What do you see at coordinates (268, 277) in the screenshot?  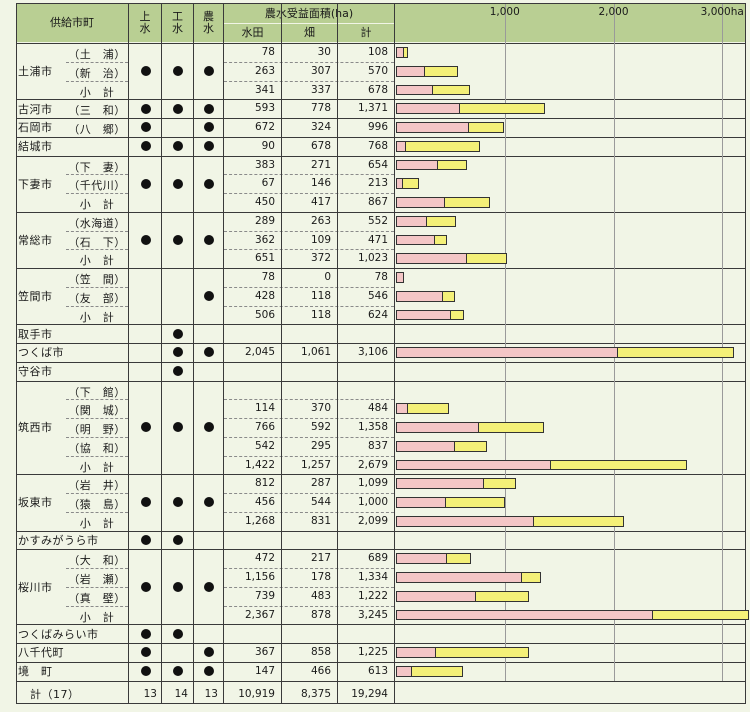 I see `paddy-value: 78` at bounding box center [268, 277].